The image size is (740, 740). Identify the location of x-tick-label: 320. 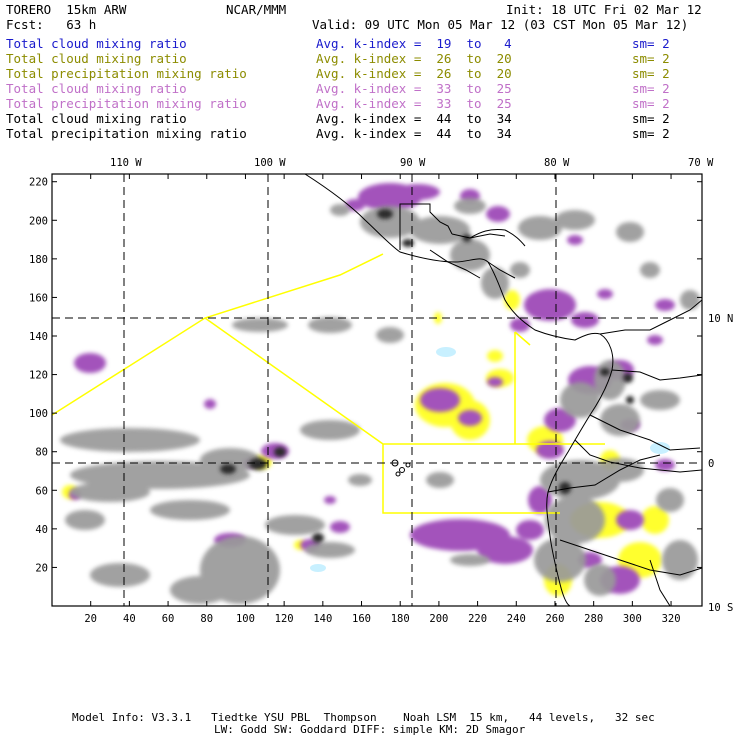
(671, 619).